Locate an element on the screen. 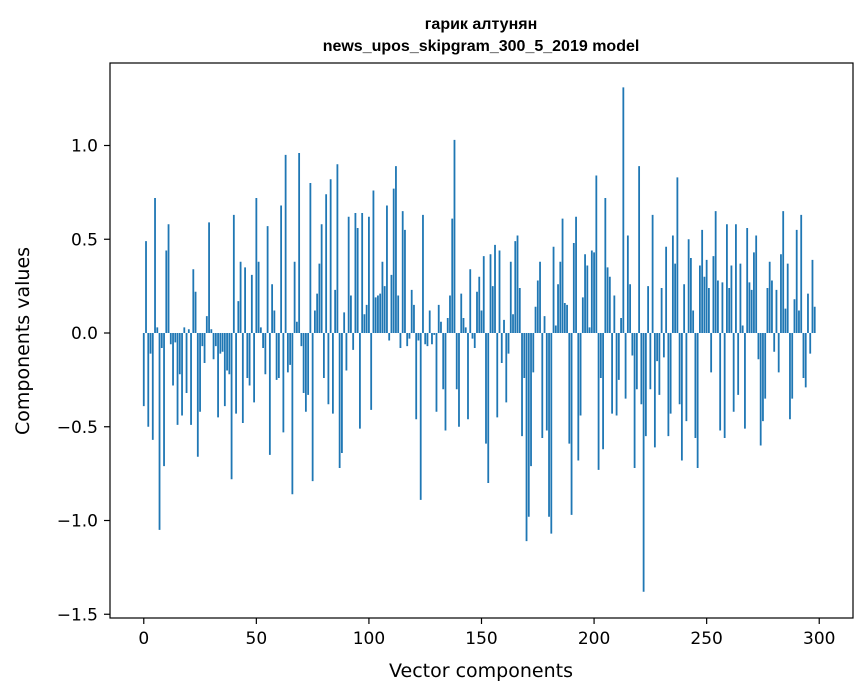 This screenshot has height=696, width=867. x-tick-label: 150 is located at coordinates (481, 639).